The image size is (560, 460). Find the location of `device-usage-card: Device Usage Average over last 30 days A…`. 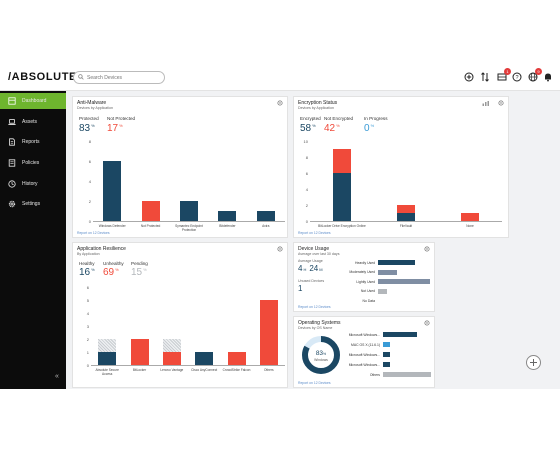

device-usage-card: Device Usage Average over last 30 days A… is located at coordinates (364, 277).